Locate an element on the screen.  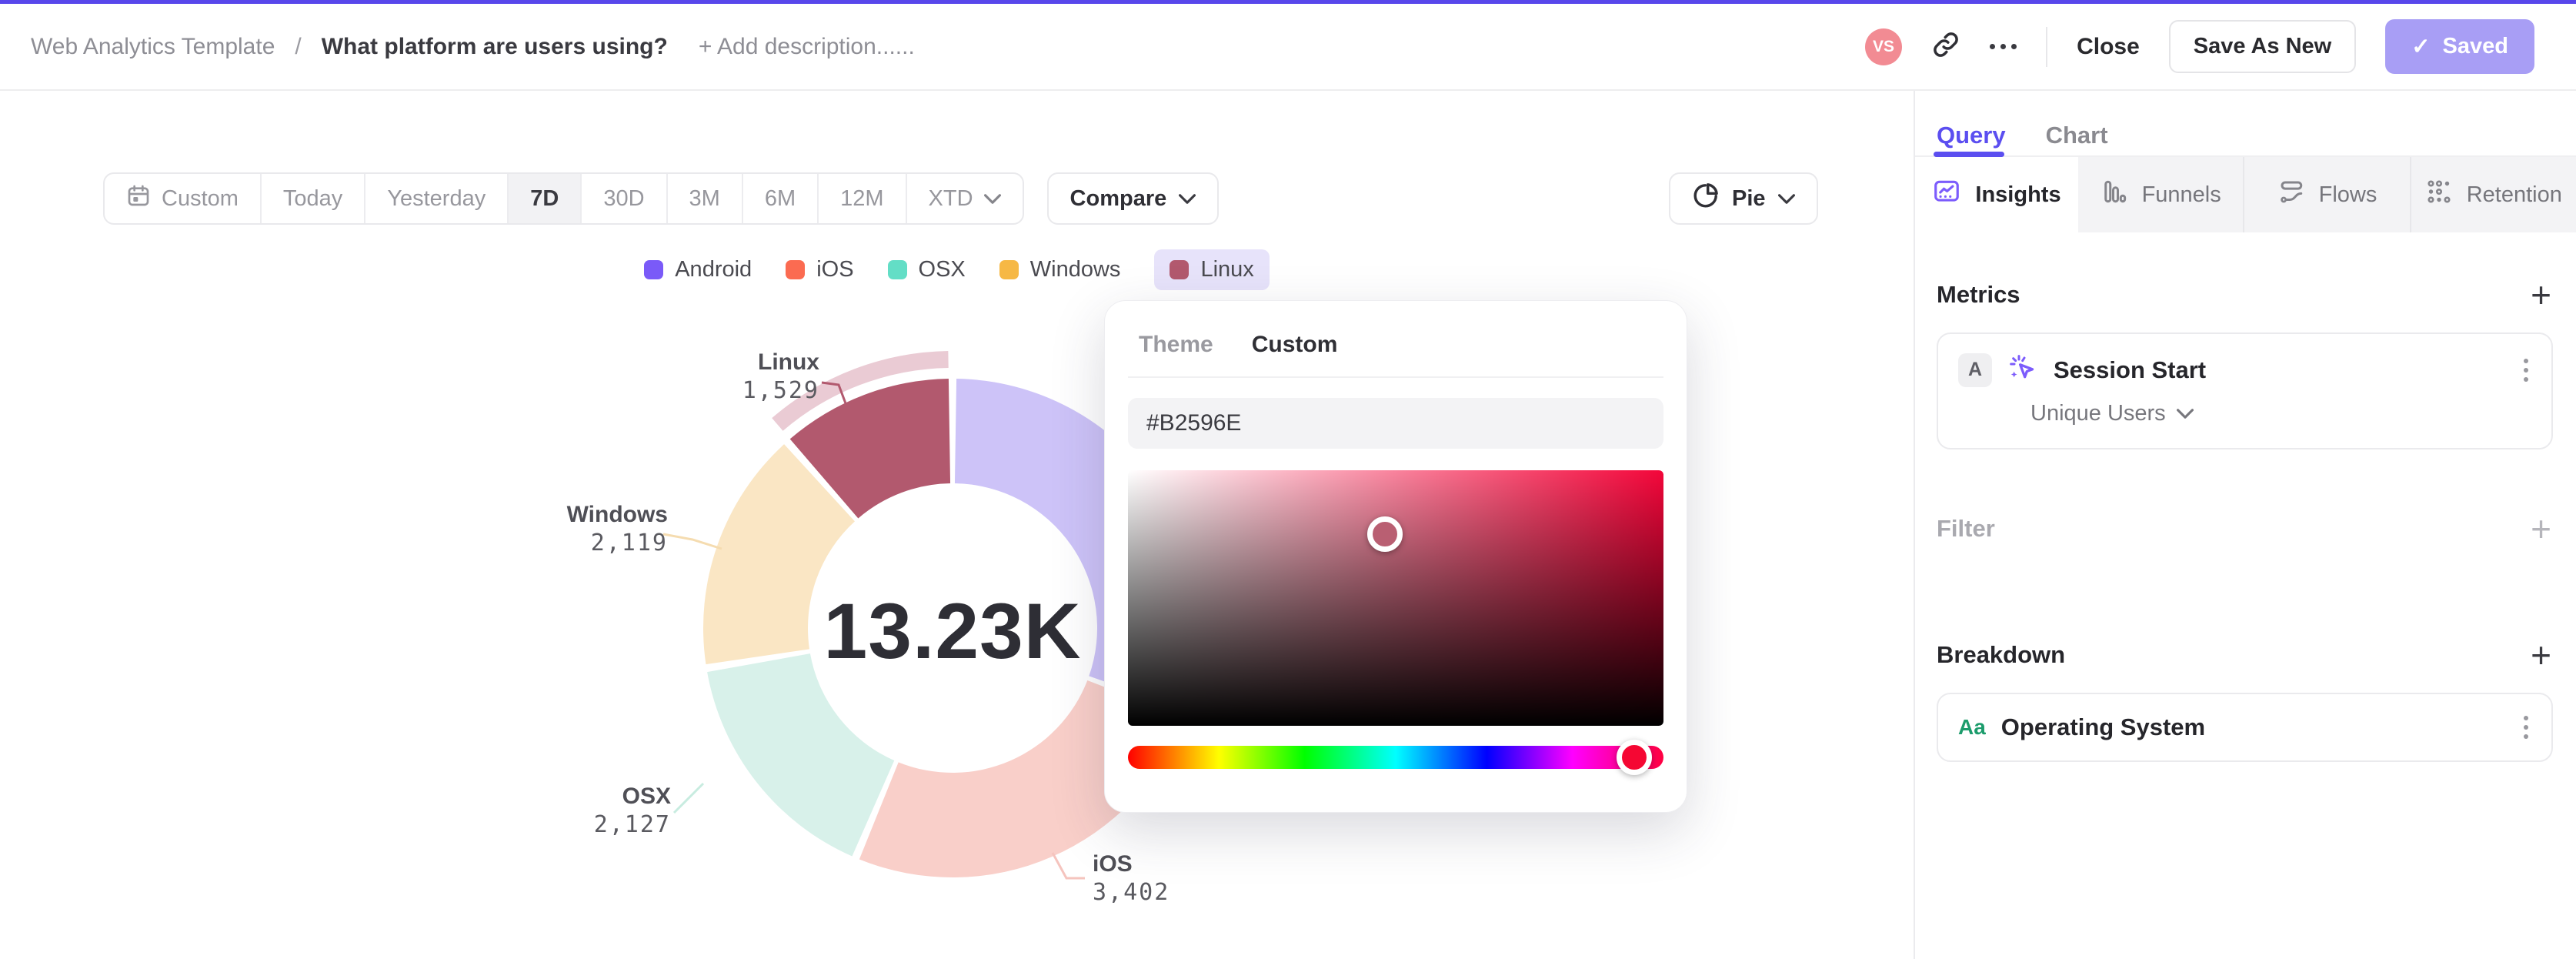
donut-slice-osx is located at coordinates (801, 755).